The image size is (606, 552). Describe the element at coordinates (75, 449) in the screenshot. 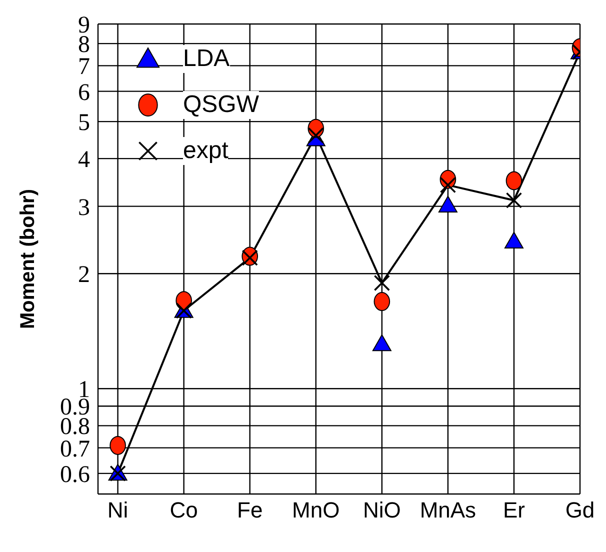

I see `y-tick-label: 0.7` at that location.